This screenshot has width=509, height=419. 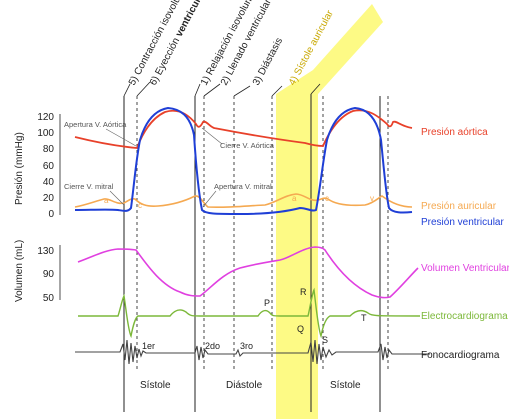 I want to click on ecg-r: R, so click(x=303, y=292).